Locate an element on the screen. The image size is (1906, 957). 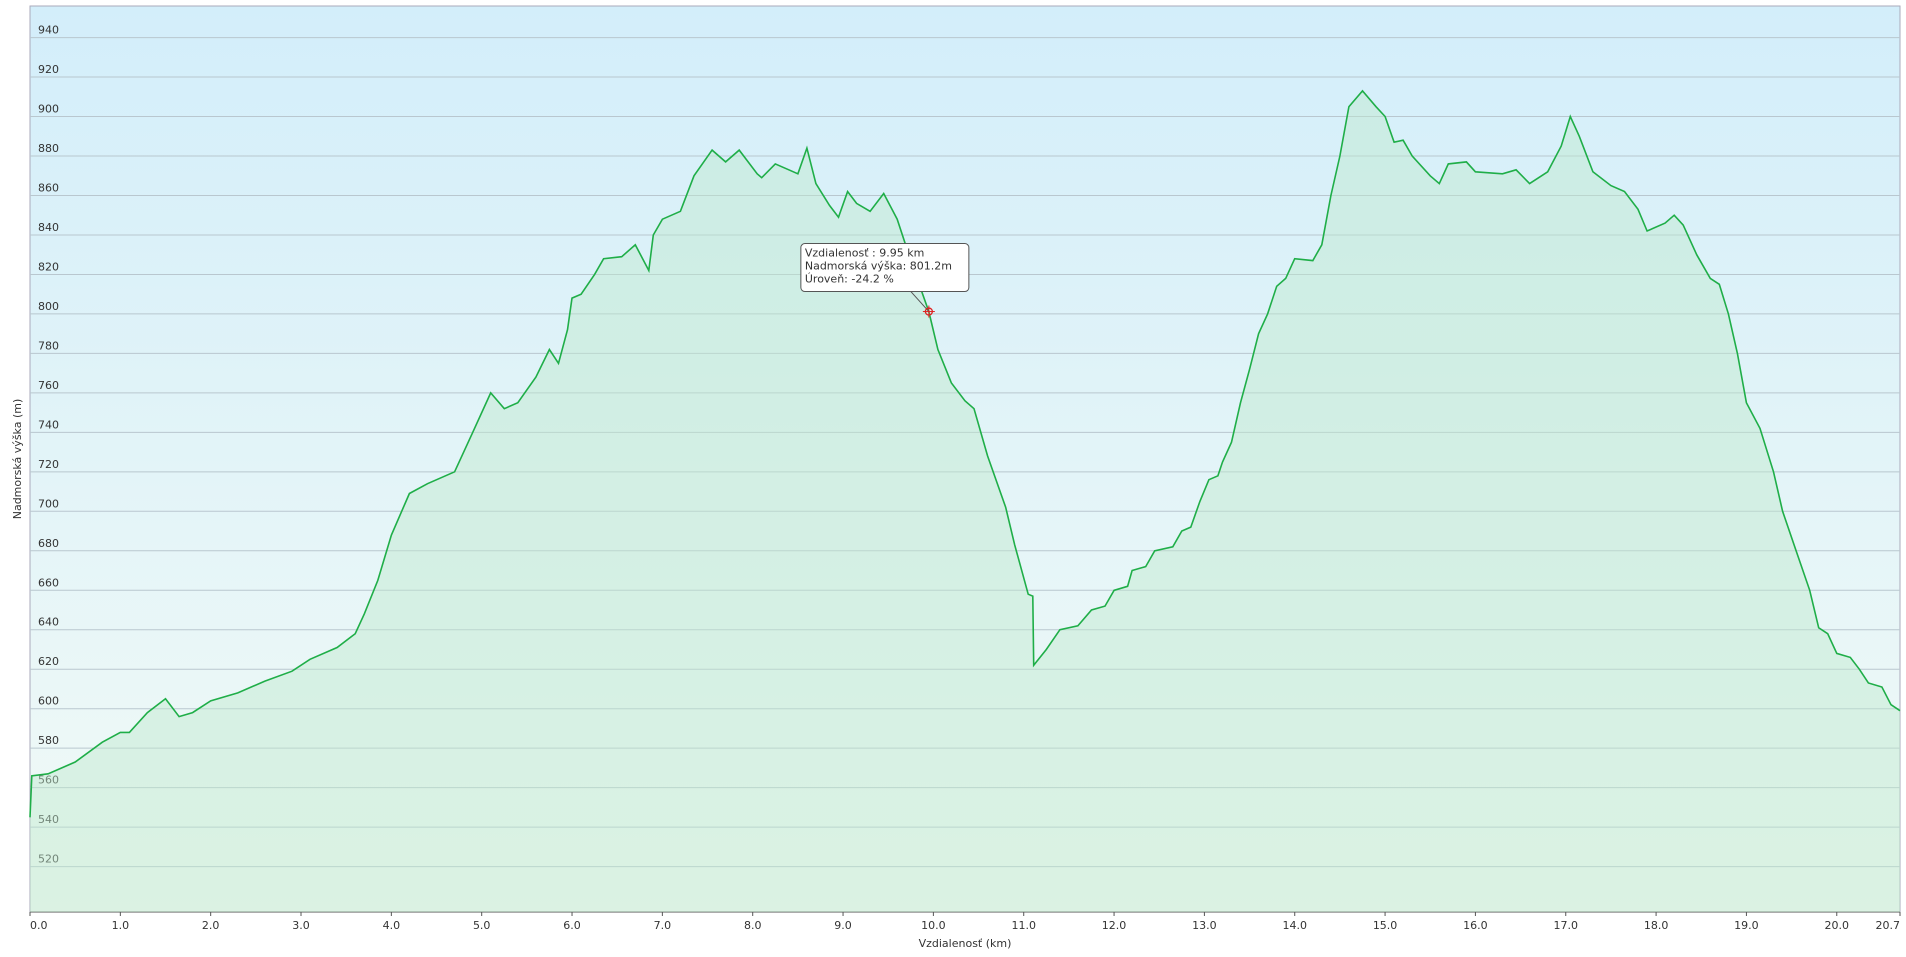
x-tick-label: 2.0 is located at coordinates (211, 925).